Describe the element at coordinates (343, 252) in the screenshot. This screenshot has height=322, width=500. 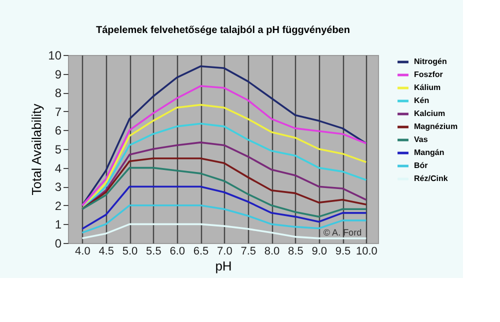
I see `x-tick-label: 9.5` at that location.